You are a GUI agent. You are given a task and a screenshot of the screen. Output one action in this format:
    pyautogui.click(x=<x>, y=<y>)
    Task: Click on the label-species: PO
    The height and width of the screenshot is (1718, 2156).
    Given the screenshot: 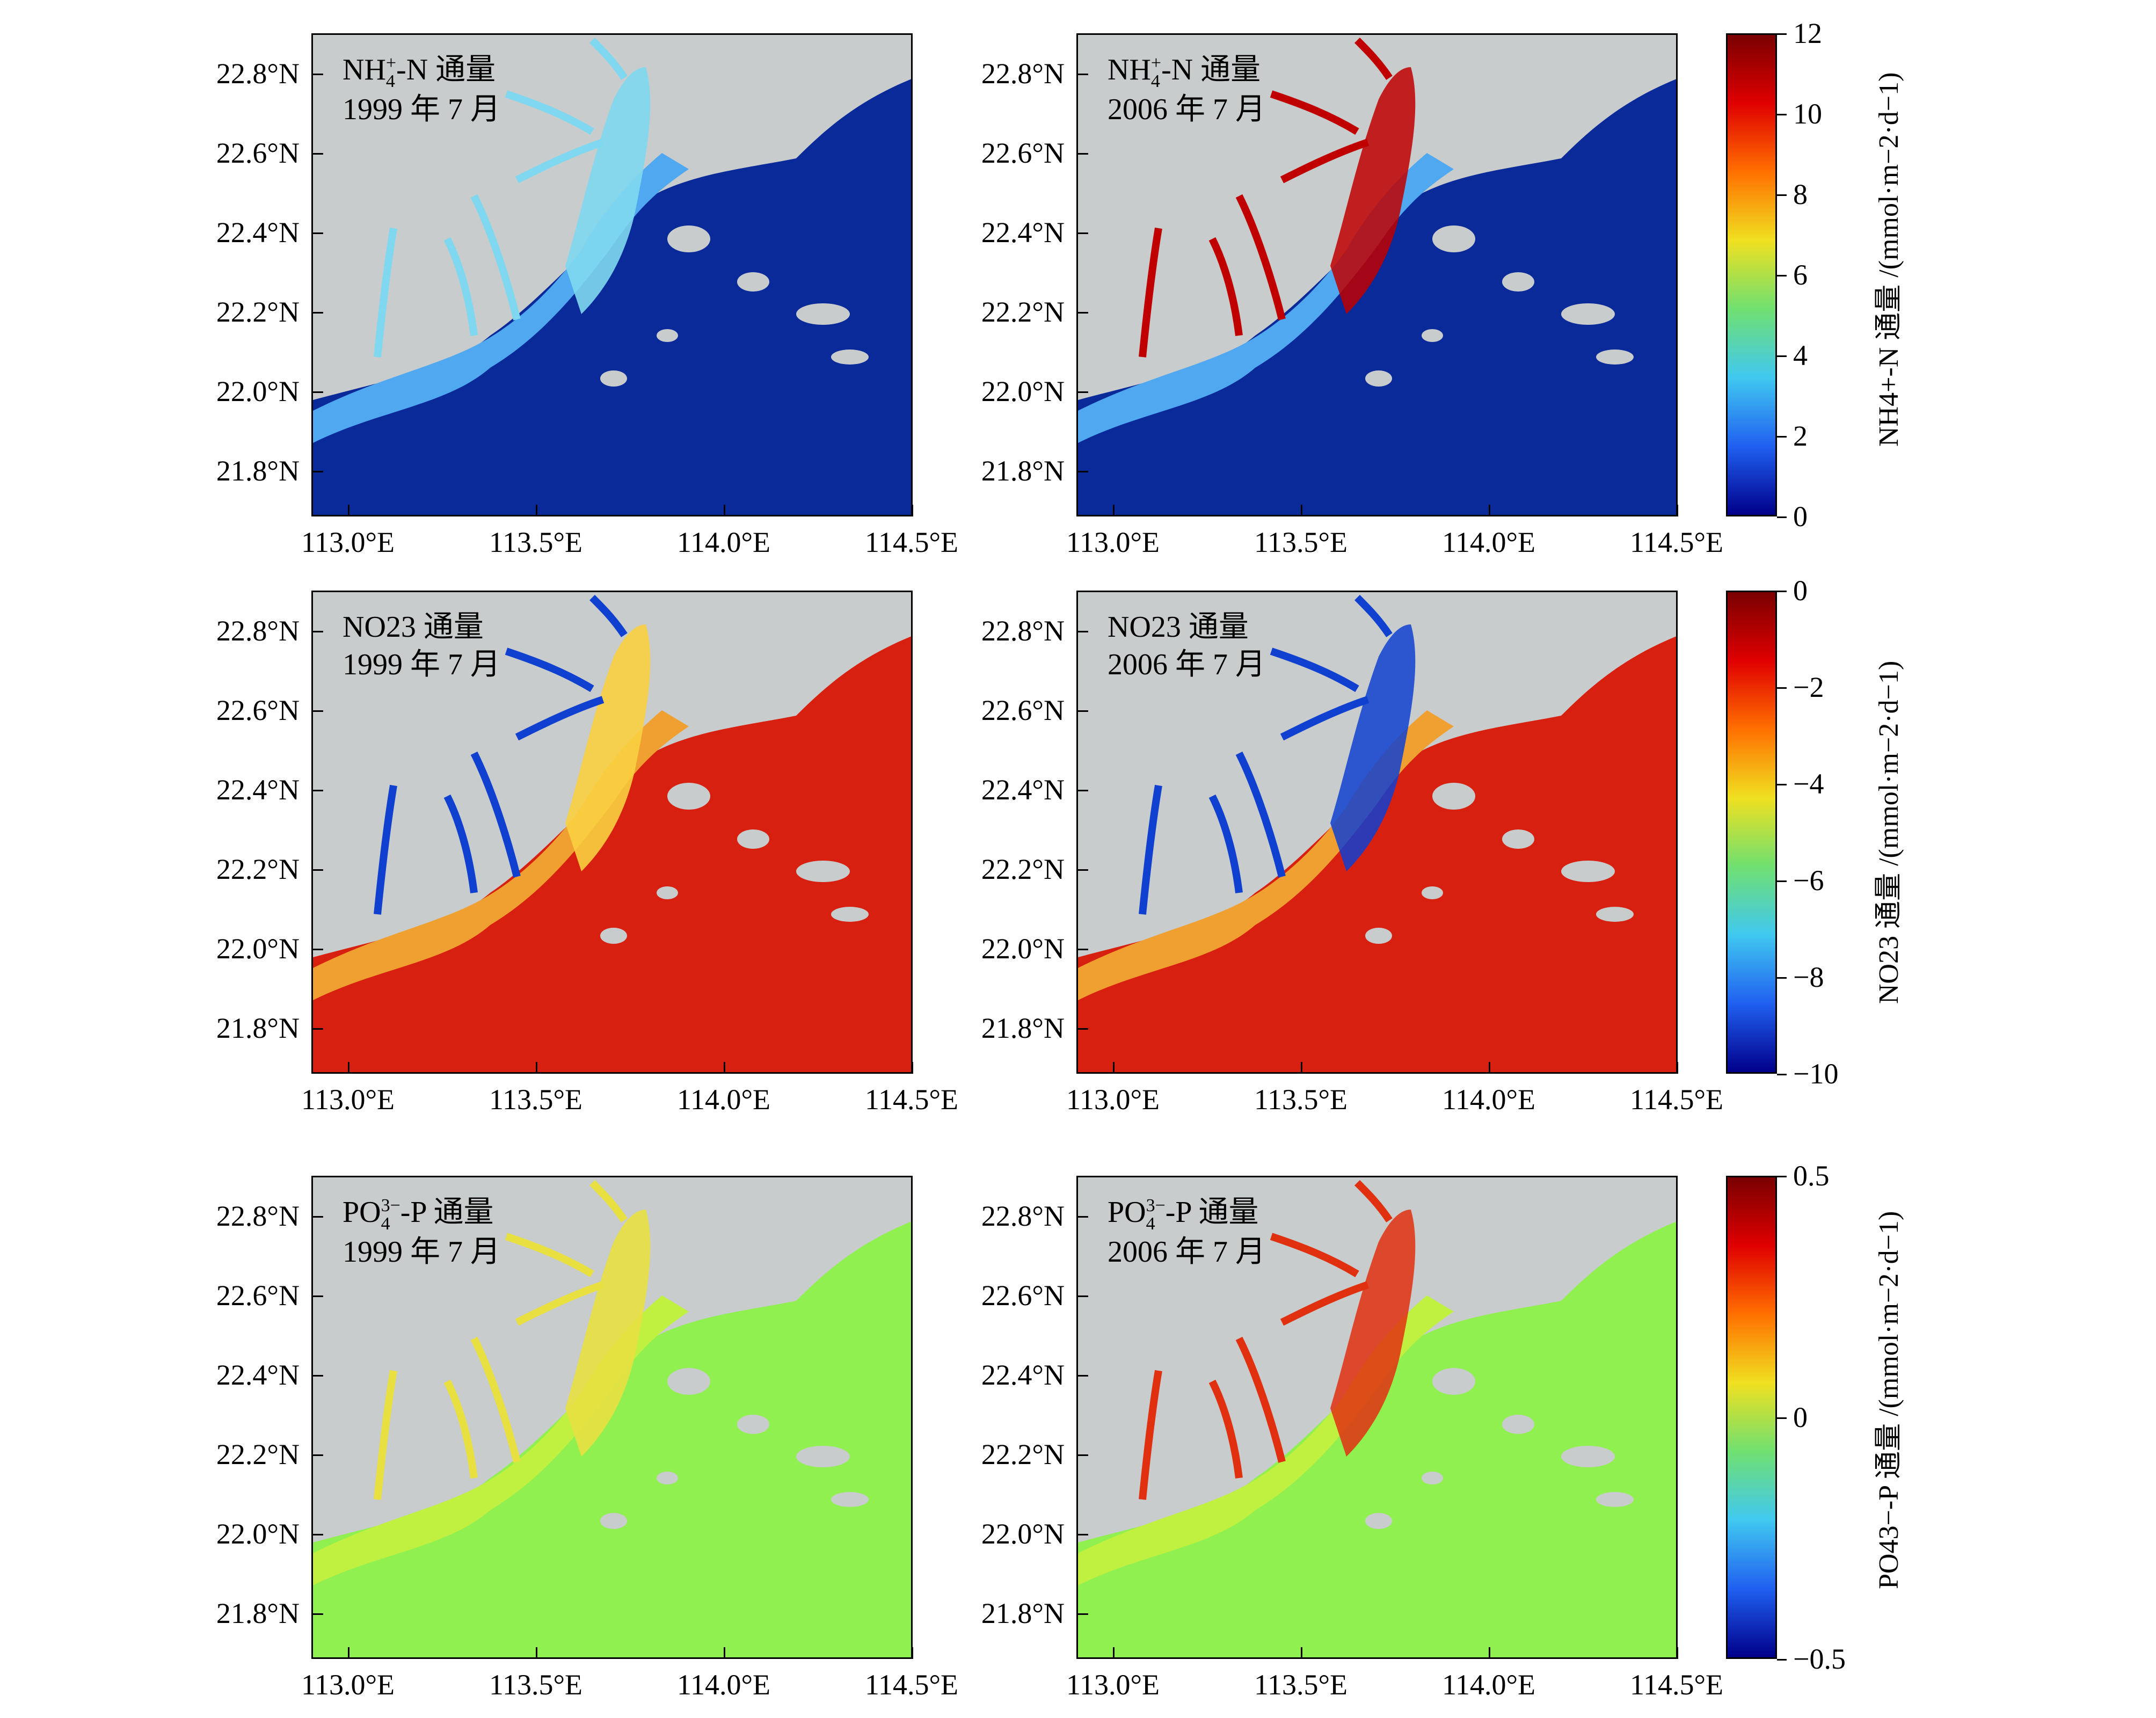 What is the action you would take?
    pyautogui.click(x=1127, y=1212)
    